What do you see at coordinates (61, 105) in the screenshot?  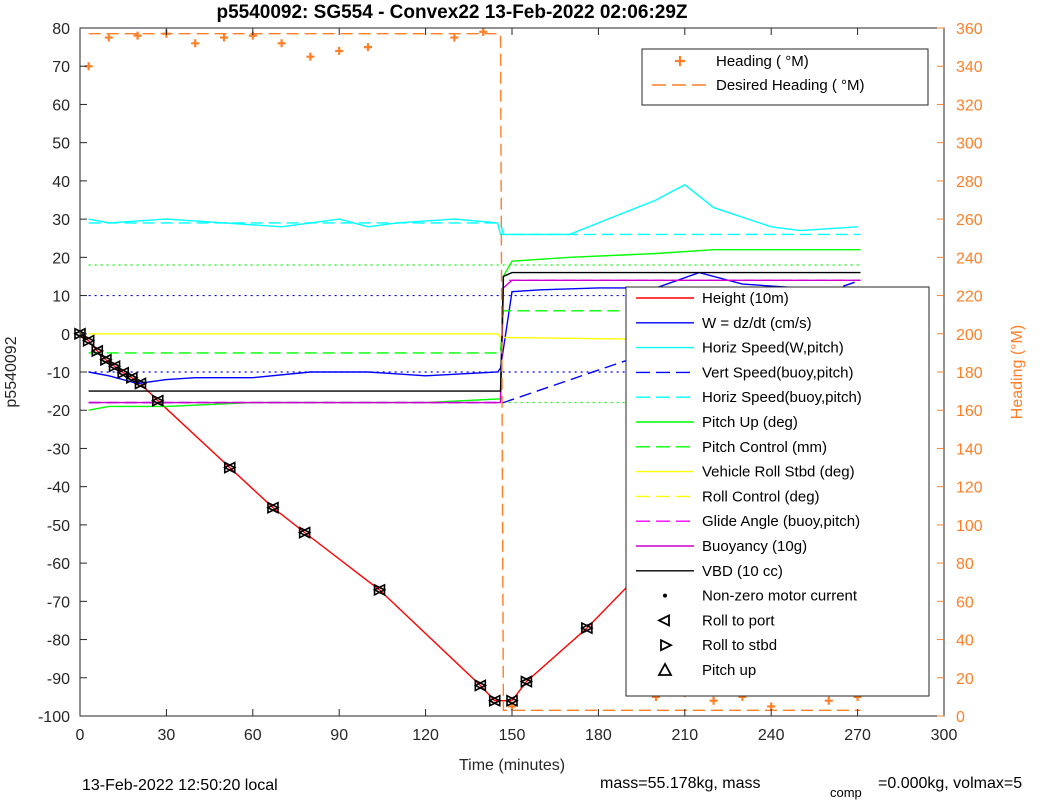 I see `y-tick-label: 60` at bounding box center [61, 105].